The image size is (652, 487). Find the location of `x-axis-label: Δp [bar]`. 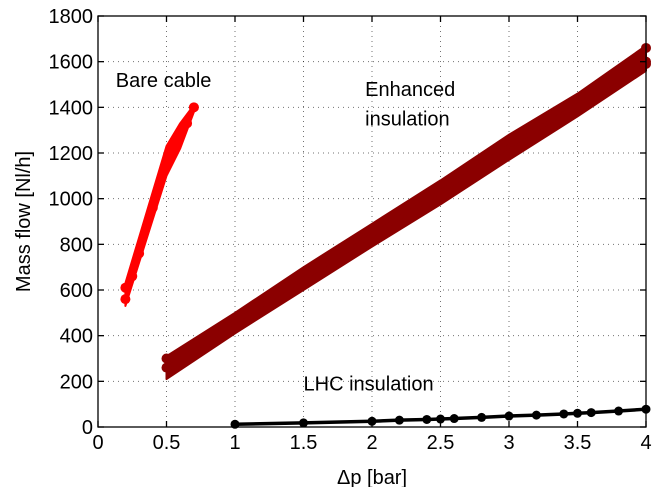

x-axis-label: Δp [bar] is located at coordinates (372, 477).